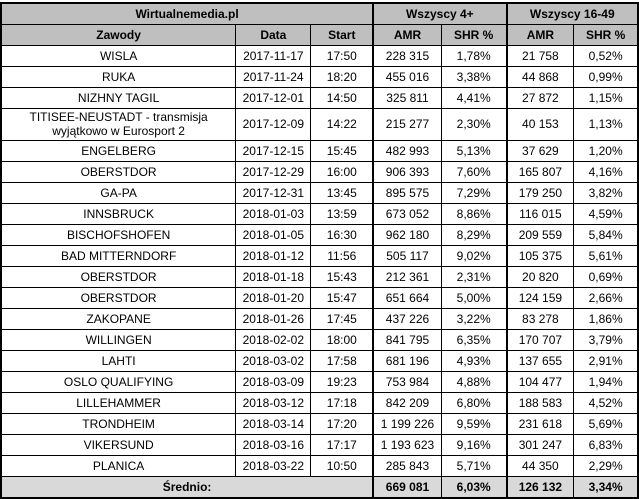 The width and height of the screenshot is (639, 499). What do you see at coordinates (474, 255) in the screenshot?
I see `shr-4plus-cell: 9,02%` at bounding box center [474, 255].